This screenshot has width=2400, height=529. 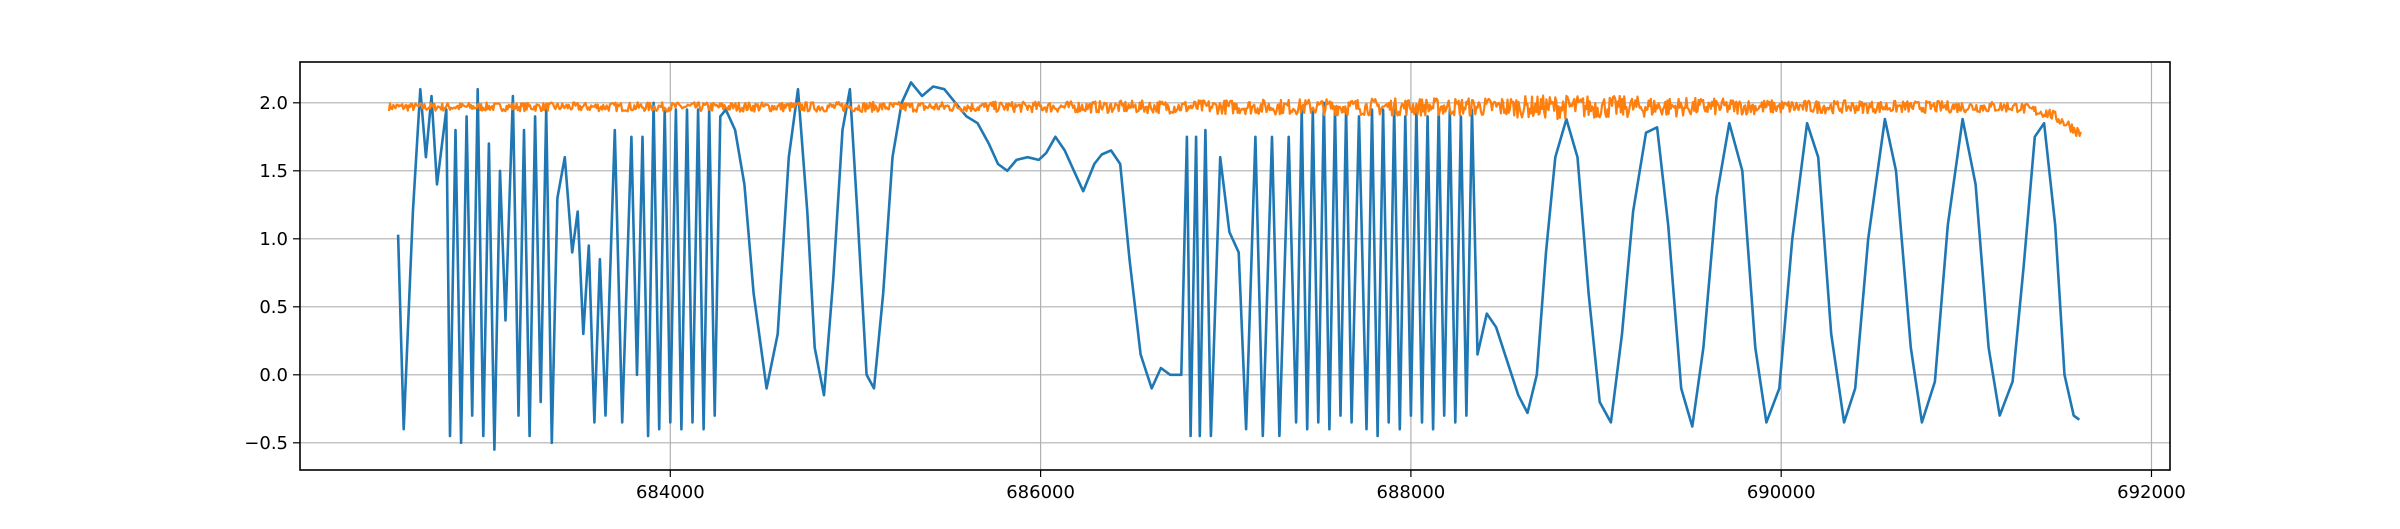 What do you see at coordinates (273, 103) in the screenshot?
I see `y-tick-label: 2.0` at bounding box center [273, 103].